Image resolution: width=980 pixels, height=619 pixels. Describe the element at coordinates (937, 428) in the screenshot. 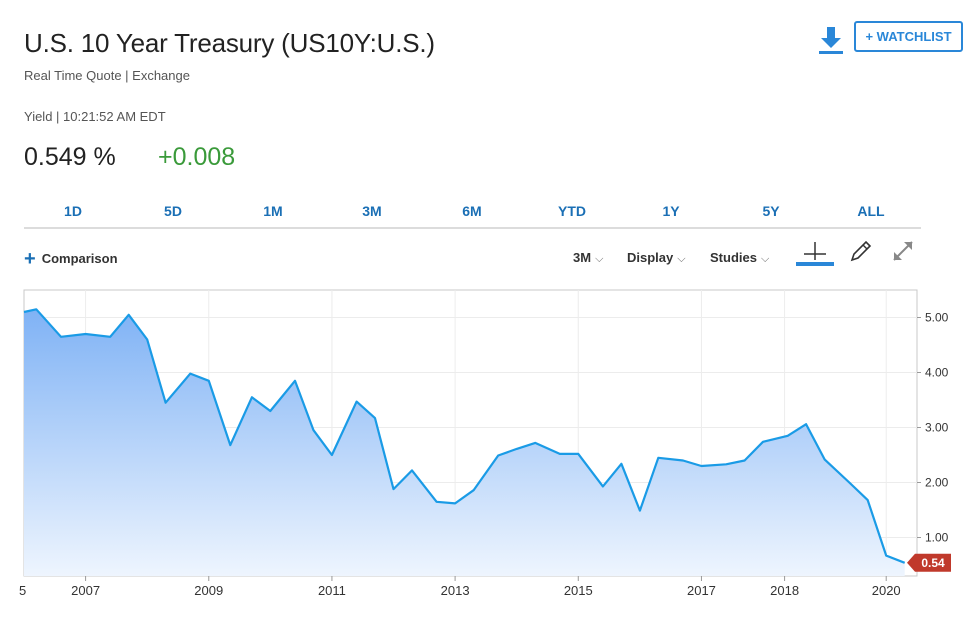

I see `y-tick-label: 3.00` at that location.